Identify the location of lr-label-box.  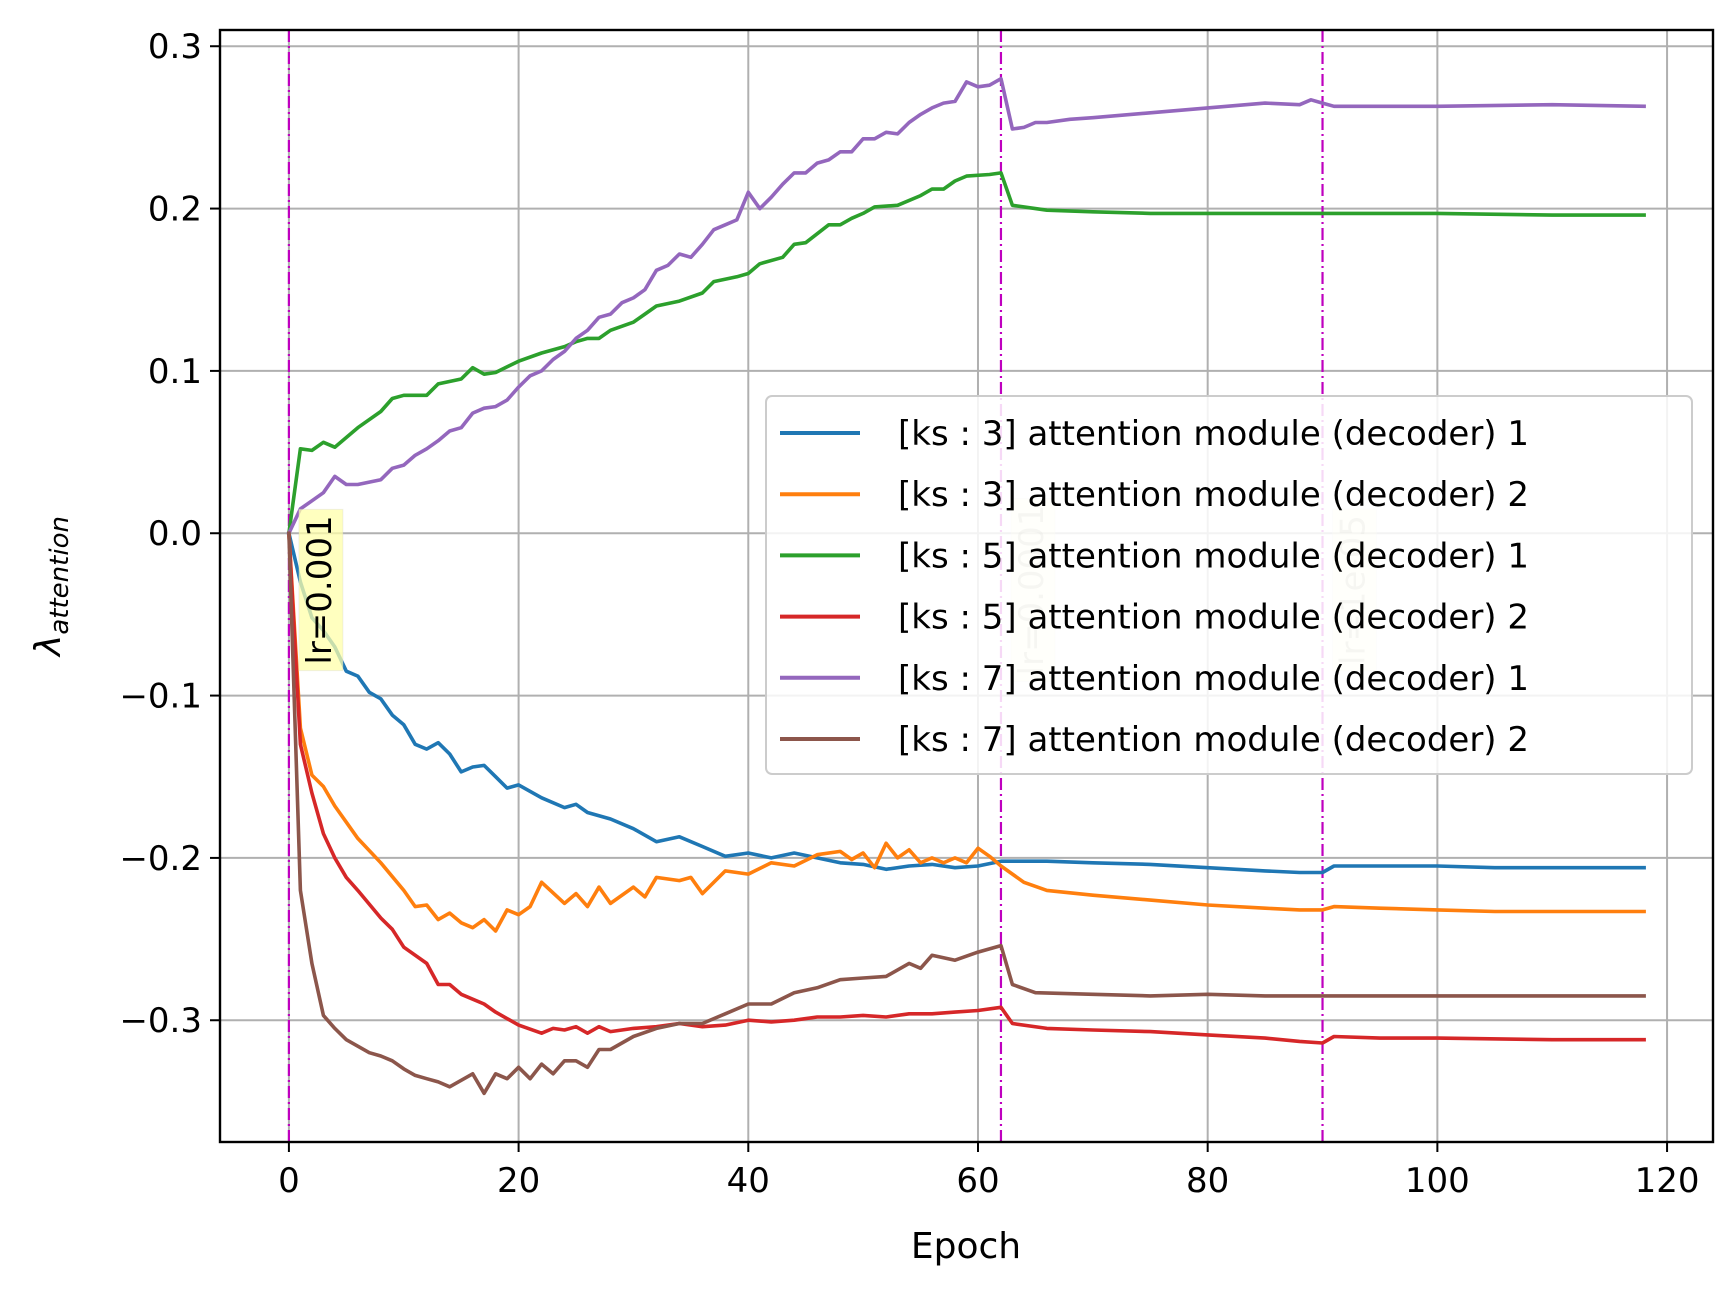
(321, 590).